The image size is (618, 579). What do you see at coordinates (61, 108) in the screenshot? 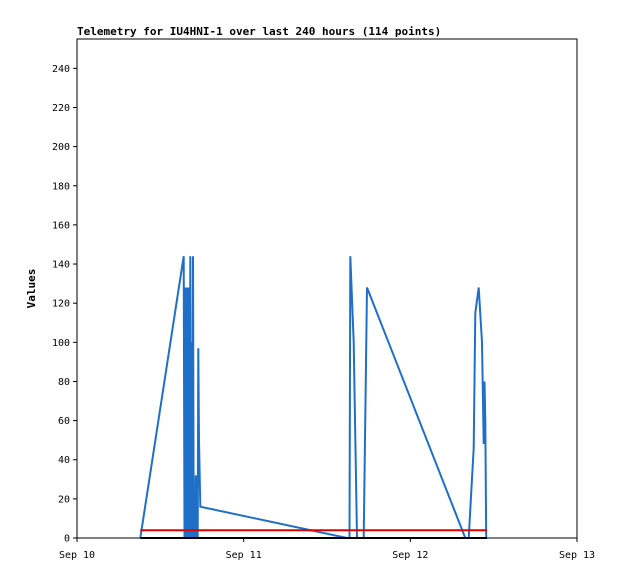
I see `y-tick-label: 220` at bounding box center [61, 108].